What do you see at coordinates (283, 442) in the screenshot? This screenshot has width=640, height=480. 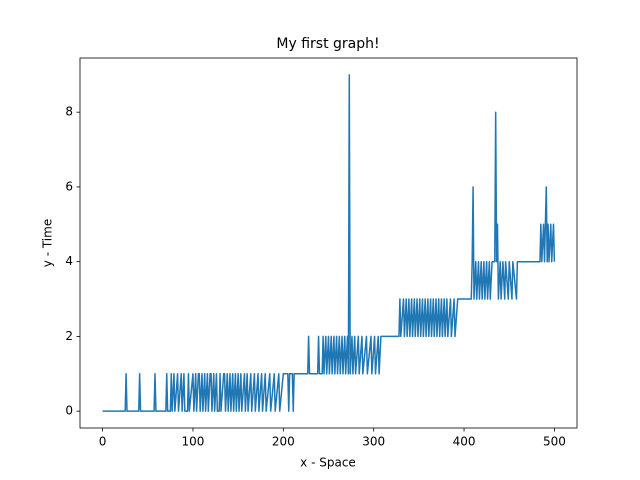 I see `x-tick-label: 200` at bounding box center [283, 442].